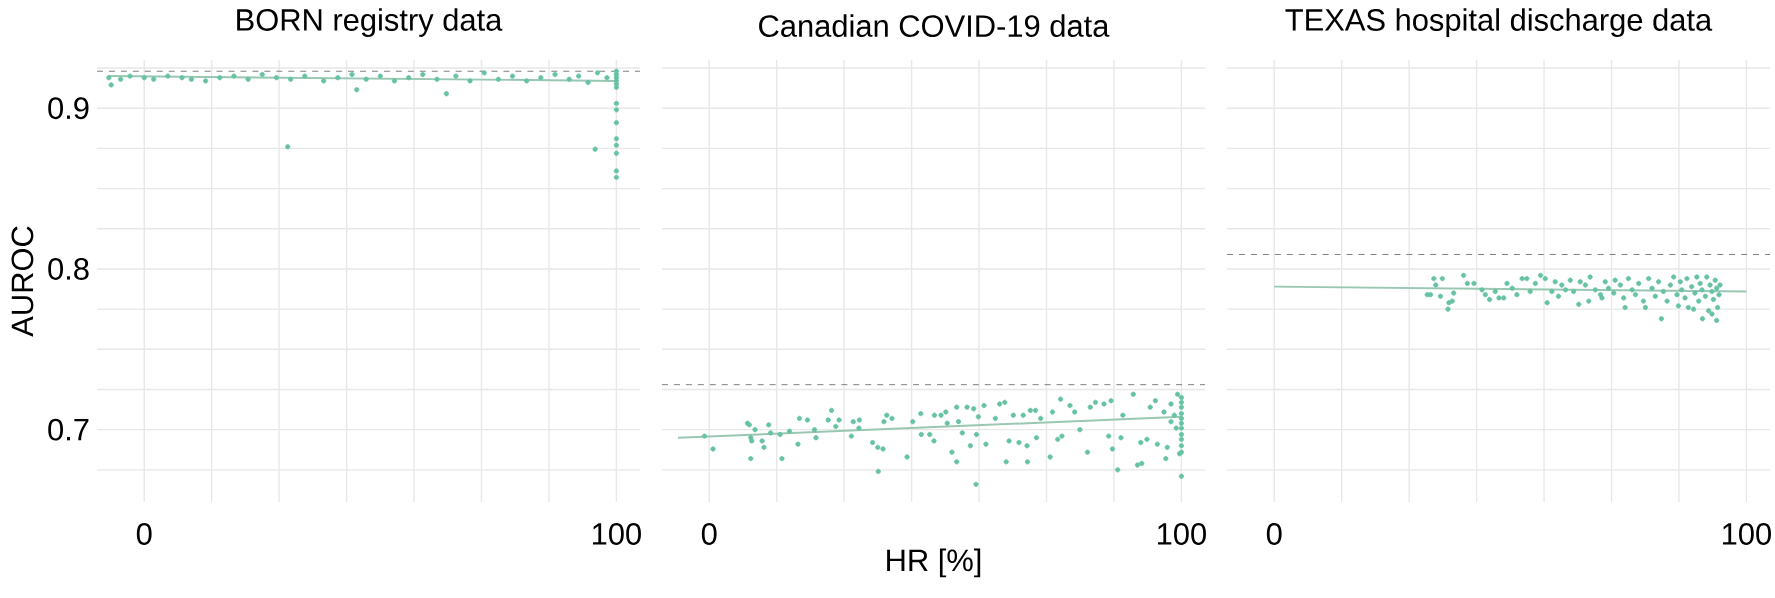 The height and width of the screenshot is (598, 1775). What do you see at coordinates (1499, 22) in the screenshot?
I see `chart-title: TEXAS hospital discharge data` at bounding box center [1499, 22].